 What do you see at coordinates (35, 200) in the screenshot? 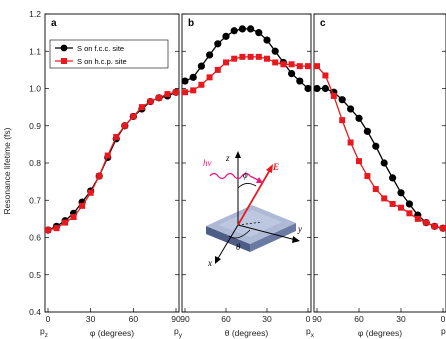
I see `y-tick-label: 0.7` at bounding box center [35, 200].